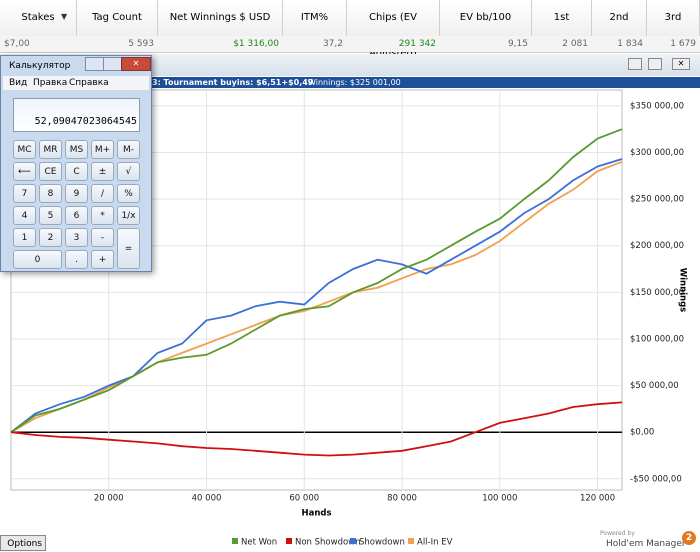 The height and width of the screenshot is (552, 700). Describe the element at coordinates (657, 293) in the screenshot. I see `y-tick-label: $150 000,00` at that location.